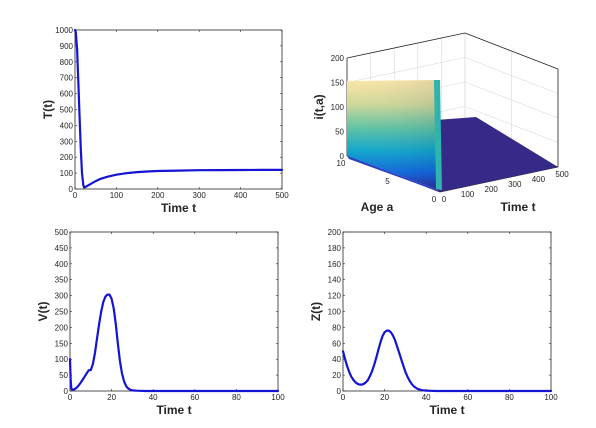 The height and width of the screenshot is (428, 596). Describe the element at coordinates (67, 157) in the screenshot. I see `ytick-label-T: 200` at that location.